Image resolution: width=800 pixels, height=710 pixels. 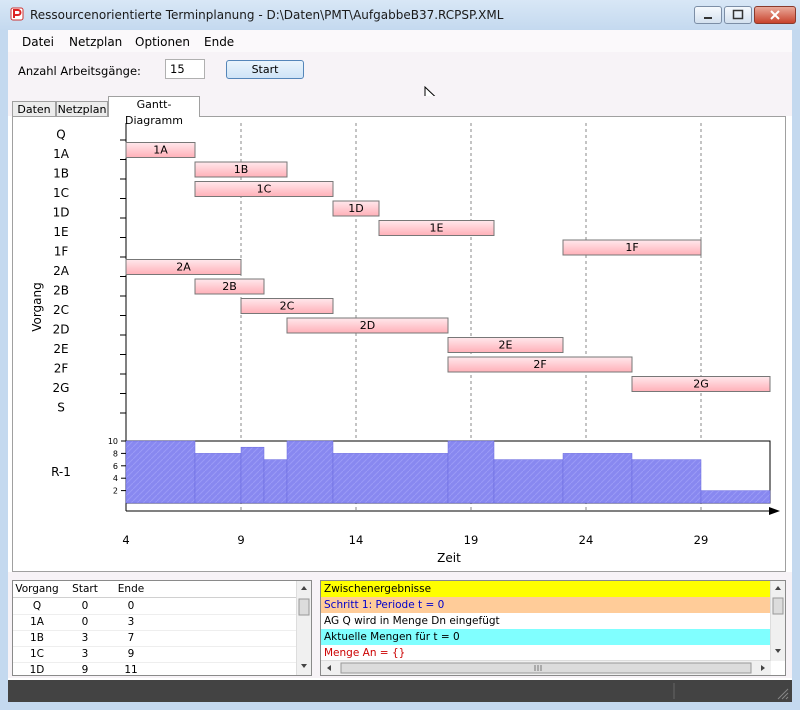 I want to click on table-row: 1B 3 7, so click(x=156, y=638).